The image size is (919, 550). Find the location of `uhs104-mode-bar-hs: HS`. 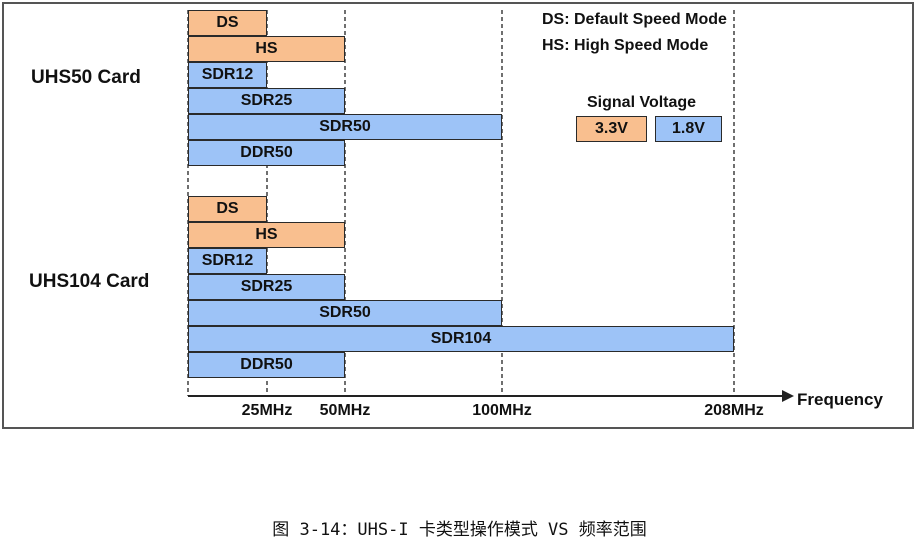

uhs104-mode-bar-hs: HS is located at coordinates (266, 235).